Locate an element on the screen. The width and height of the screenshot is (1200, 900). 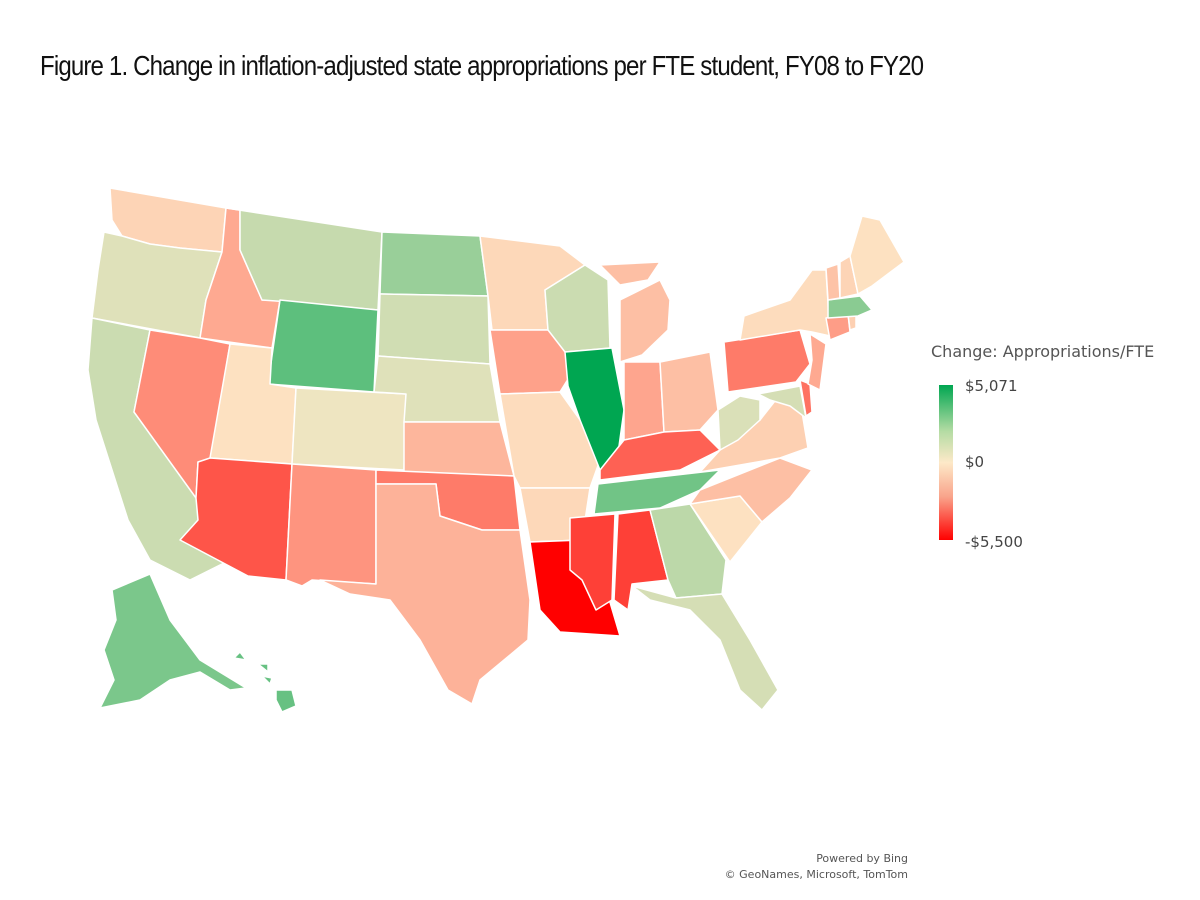
state-new-mexico: New Mexico is located at coordinates (331, 525).